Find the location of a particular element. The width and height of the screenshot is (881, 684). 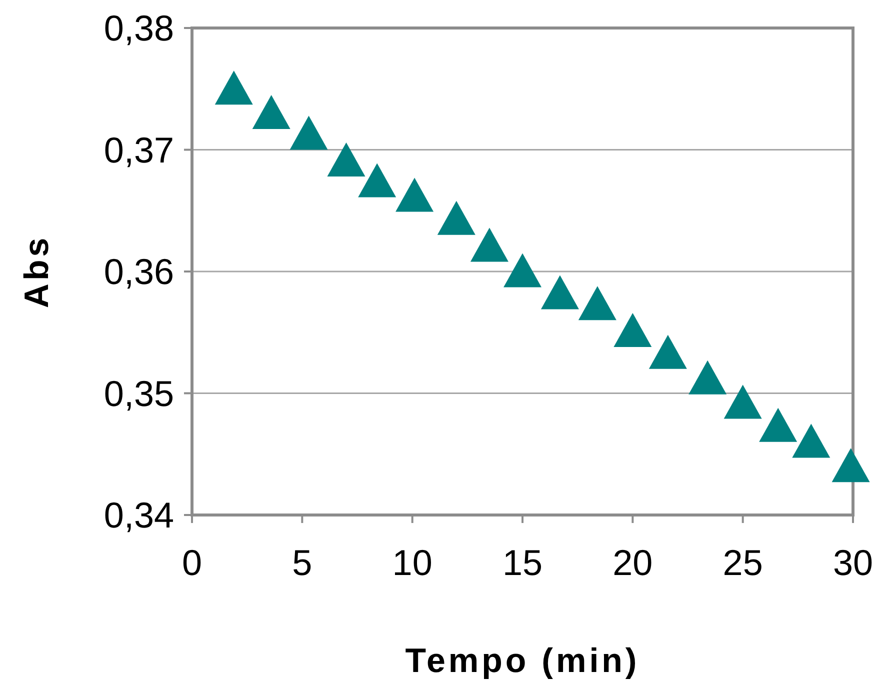

x-axis-title: Tempo (min) is located at coordinates (522, 661).